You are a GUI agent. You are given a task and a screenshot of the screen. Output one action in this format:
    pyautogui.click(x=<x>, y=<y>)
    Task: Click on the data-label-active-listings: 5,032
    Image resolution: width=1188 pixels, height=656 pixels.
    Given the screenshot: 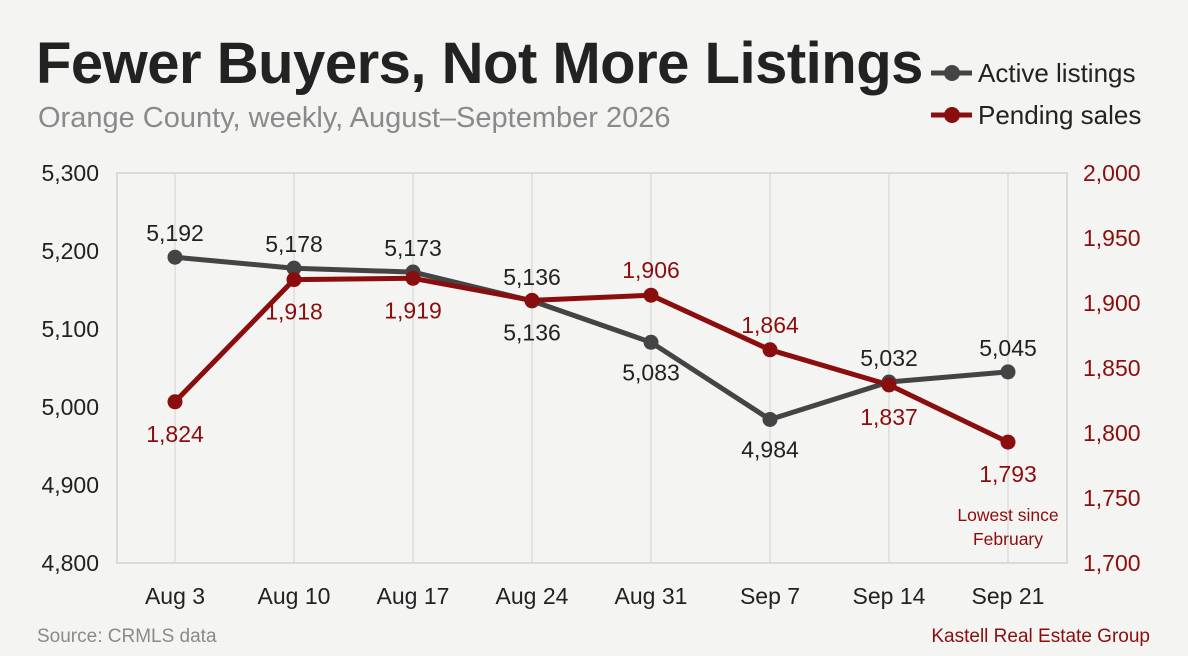 What is the action you would take?
    pyautogui.click(x=889, y=358)
    